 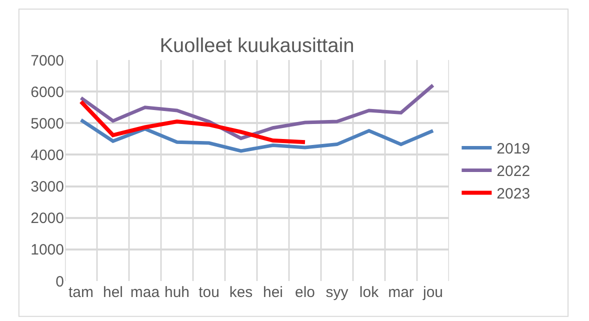 I want to click on chart-title: Kuolleet kuukausittain, so click(x=257, y=45).